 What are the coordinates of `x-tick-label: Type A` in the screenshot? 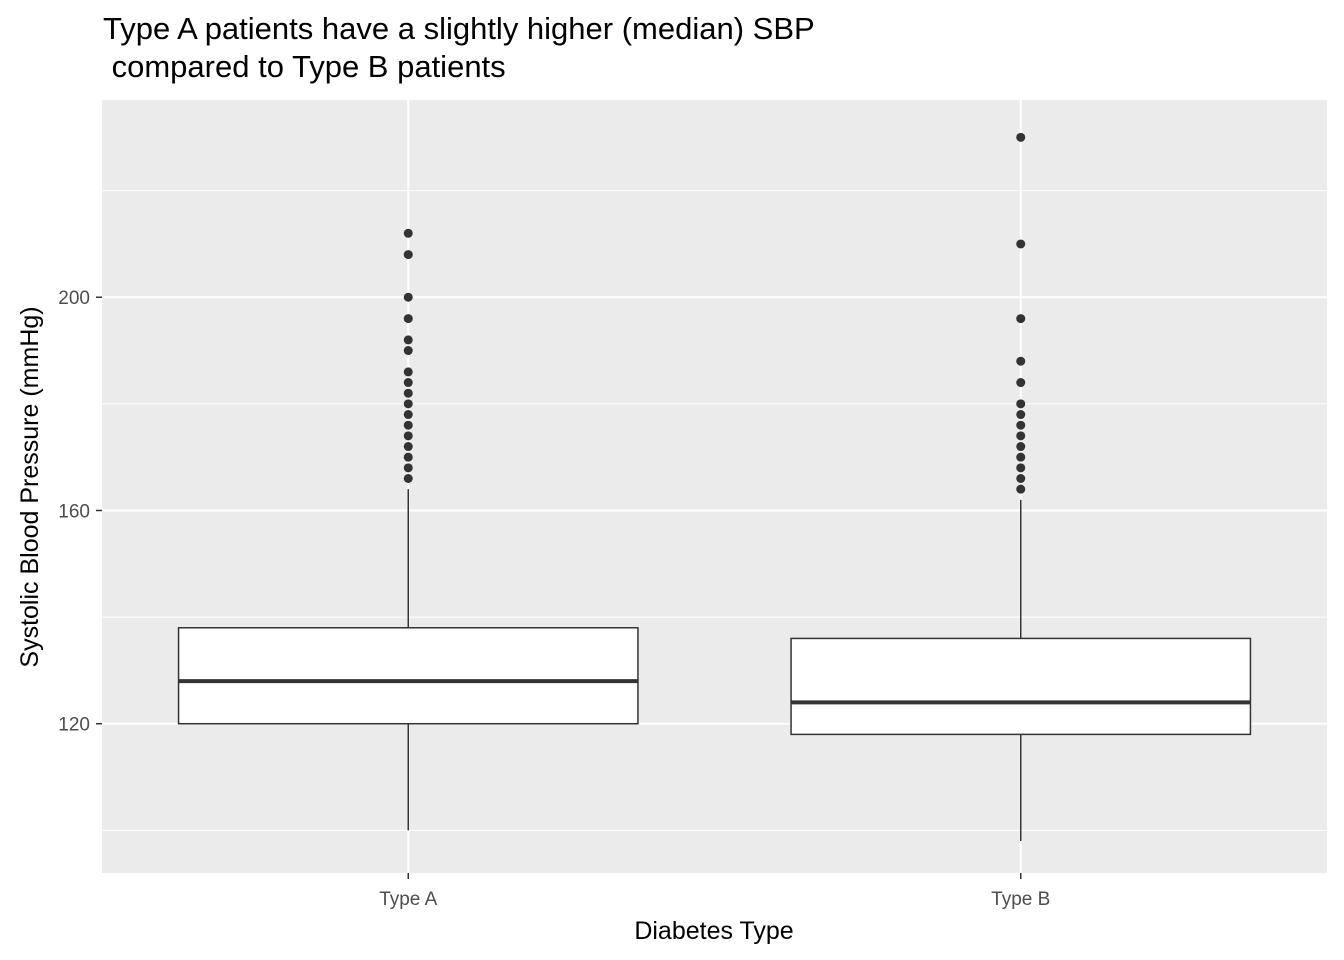 It's located at (408, 899).